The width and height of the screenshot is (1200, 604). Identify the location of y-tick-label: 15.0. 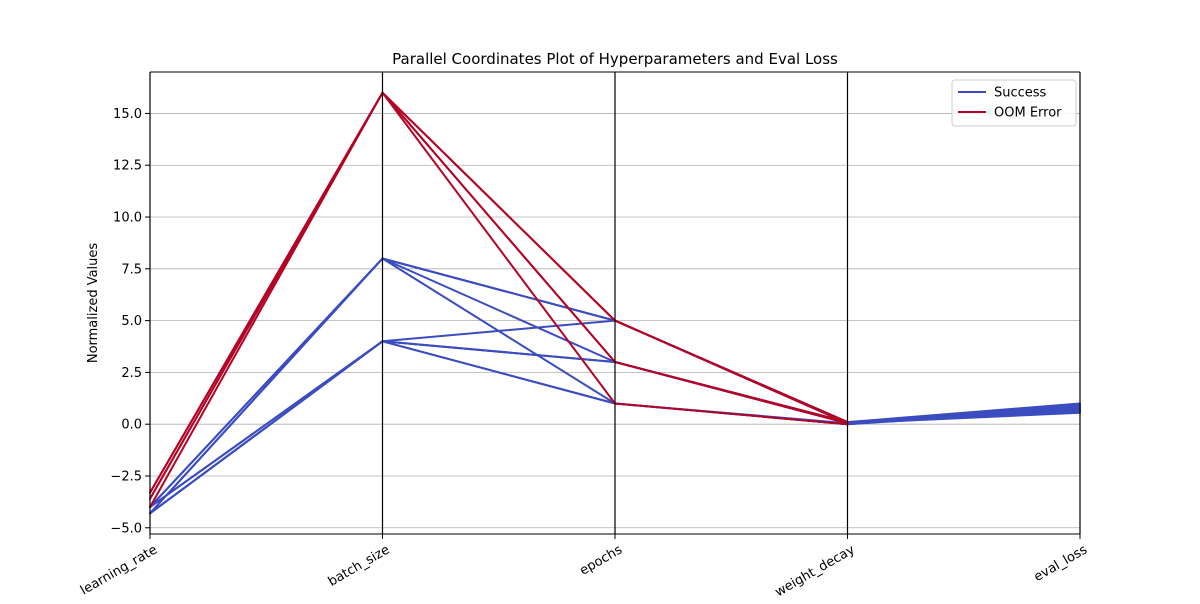
(127, 114).